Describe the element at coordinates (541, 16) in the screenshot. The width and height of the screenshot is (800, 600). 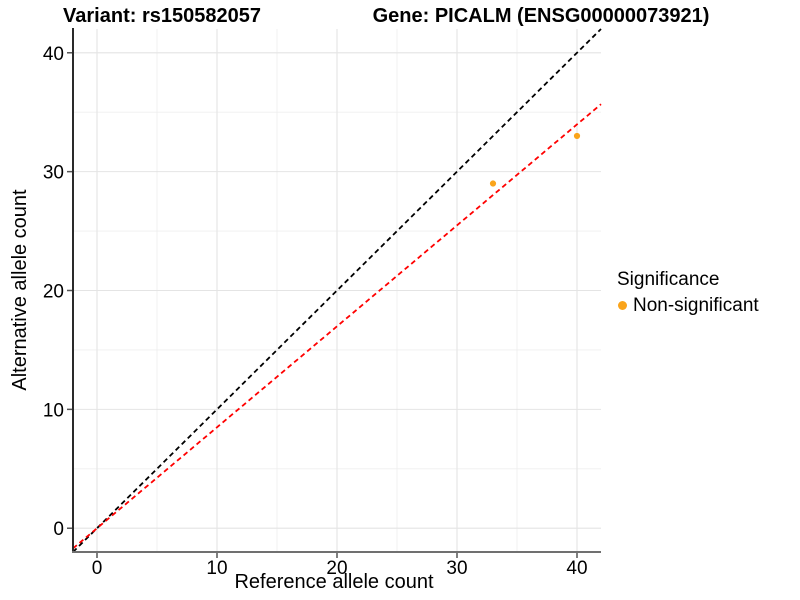
I see `gene-title: Gene: PICALM (ENSG00000073921)` at that location.